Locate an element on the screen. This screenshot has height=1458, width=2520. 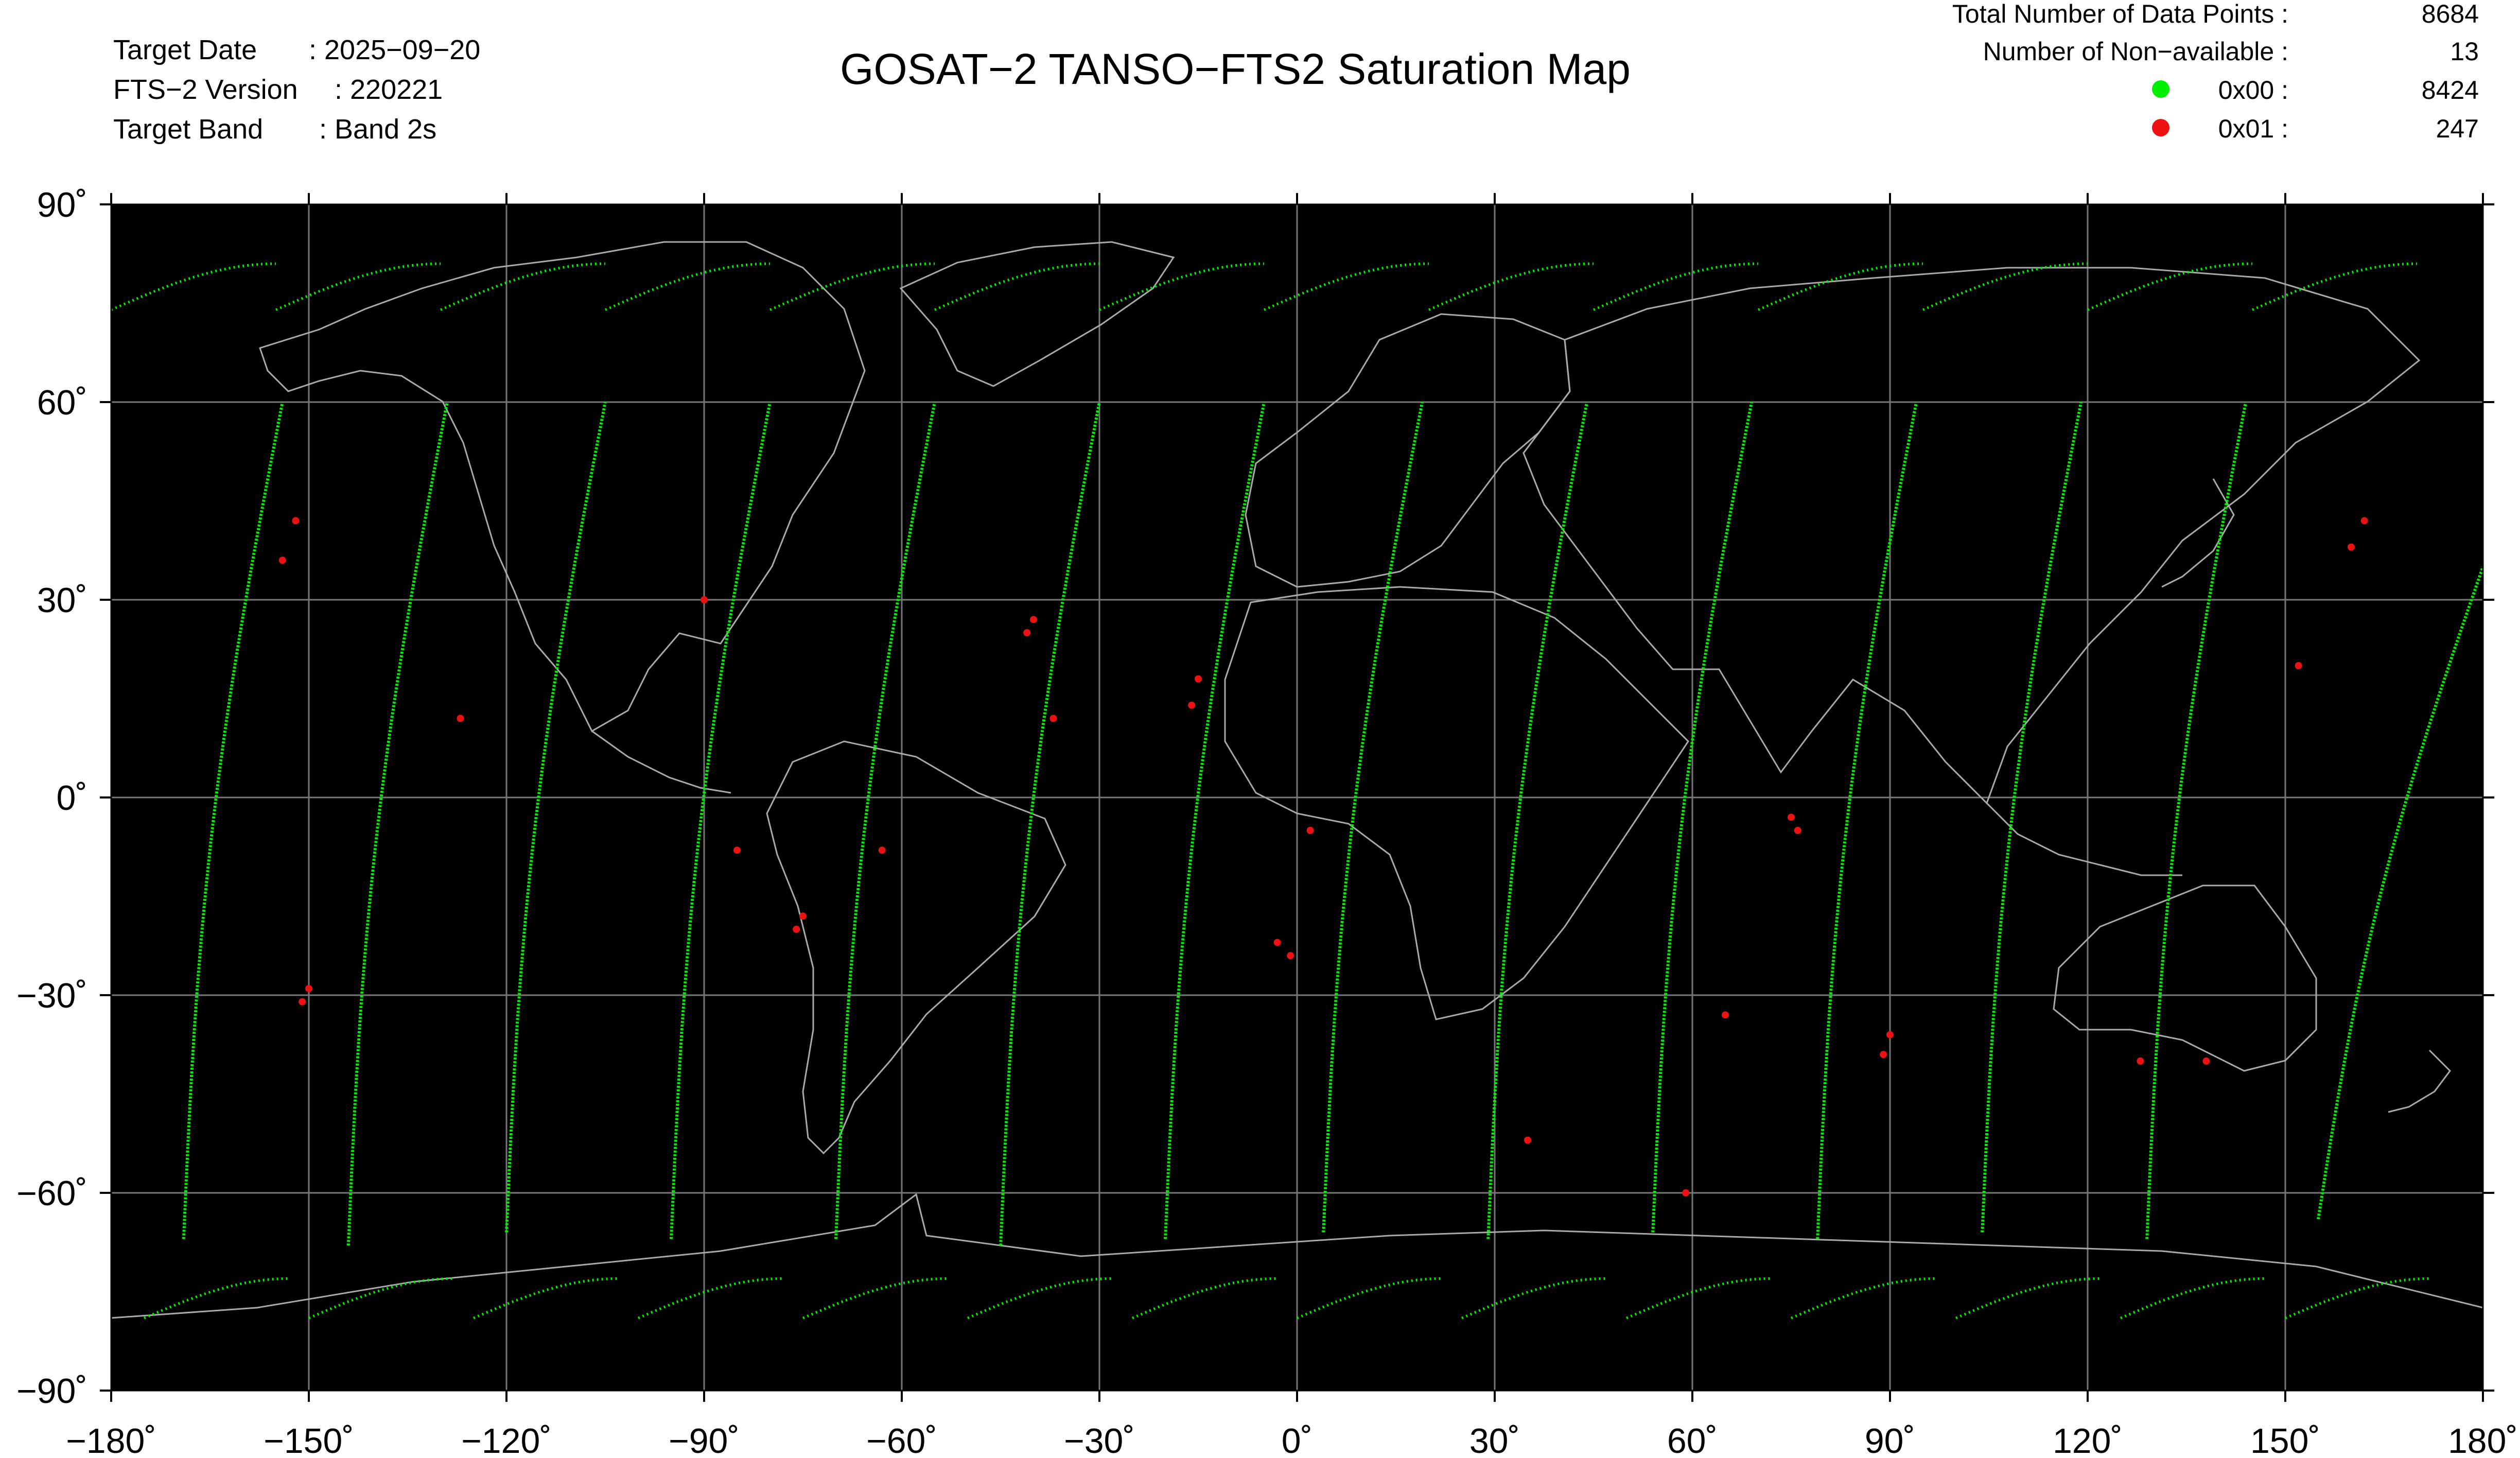
legend-dot-0x00 is located at coordinates (2160, 89).